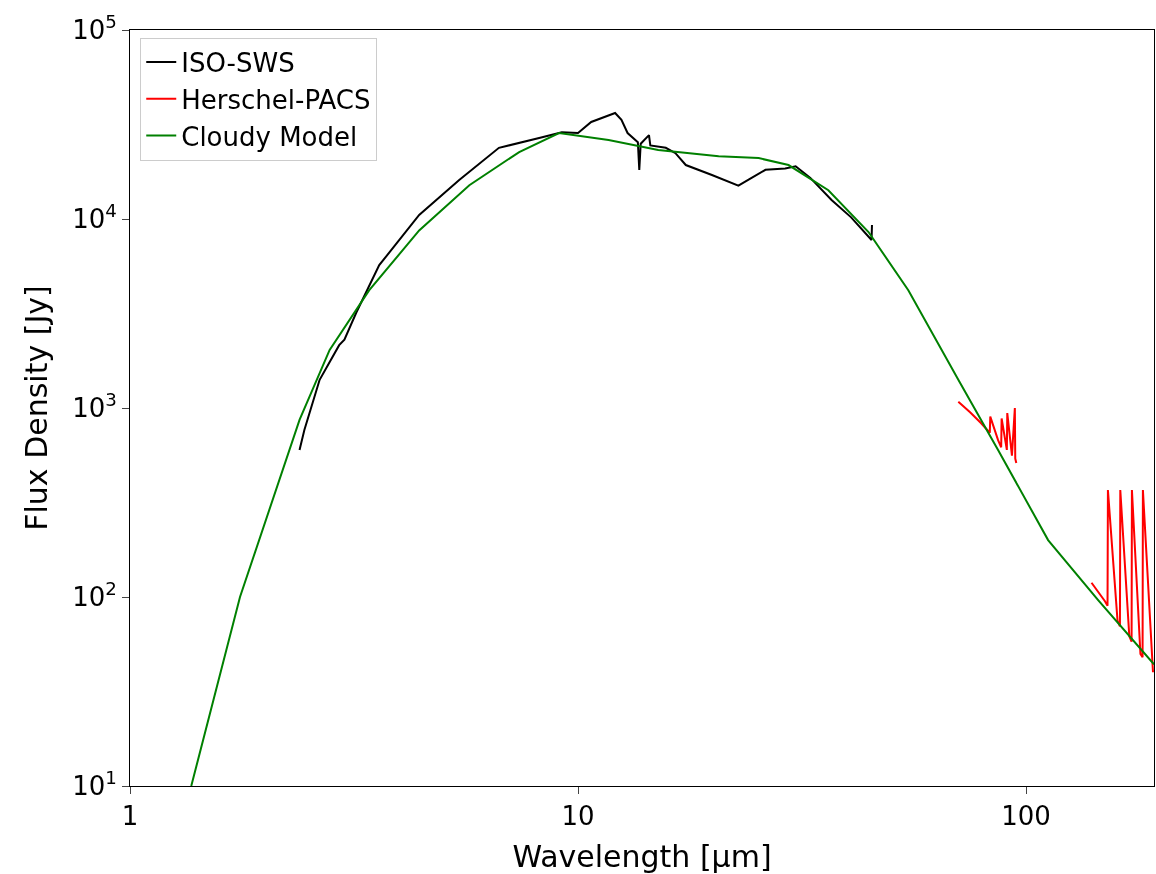  What do you see at coordinates (130, 816) in the screenshot?
I see `x-tick-label: 1` at bounding box center [130, 816].